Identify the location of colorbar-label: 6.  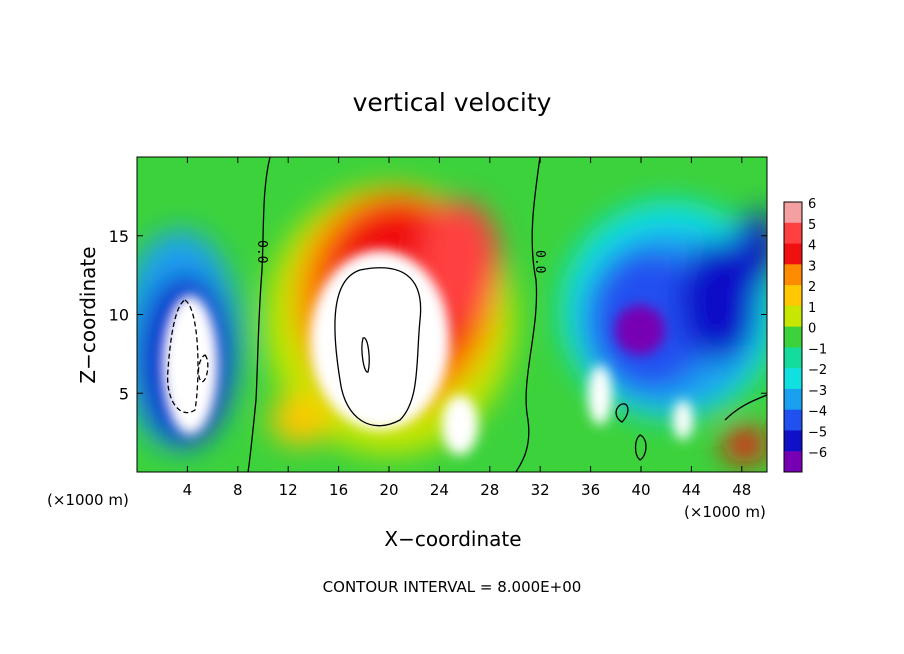
(812, 204).